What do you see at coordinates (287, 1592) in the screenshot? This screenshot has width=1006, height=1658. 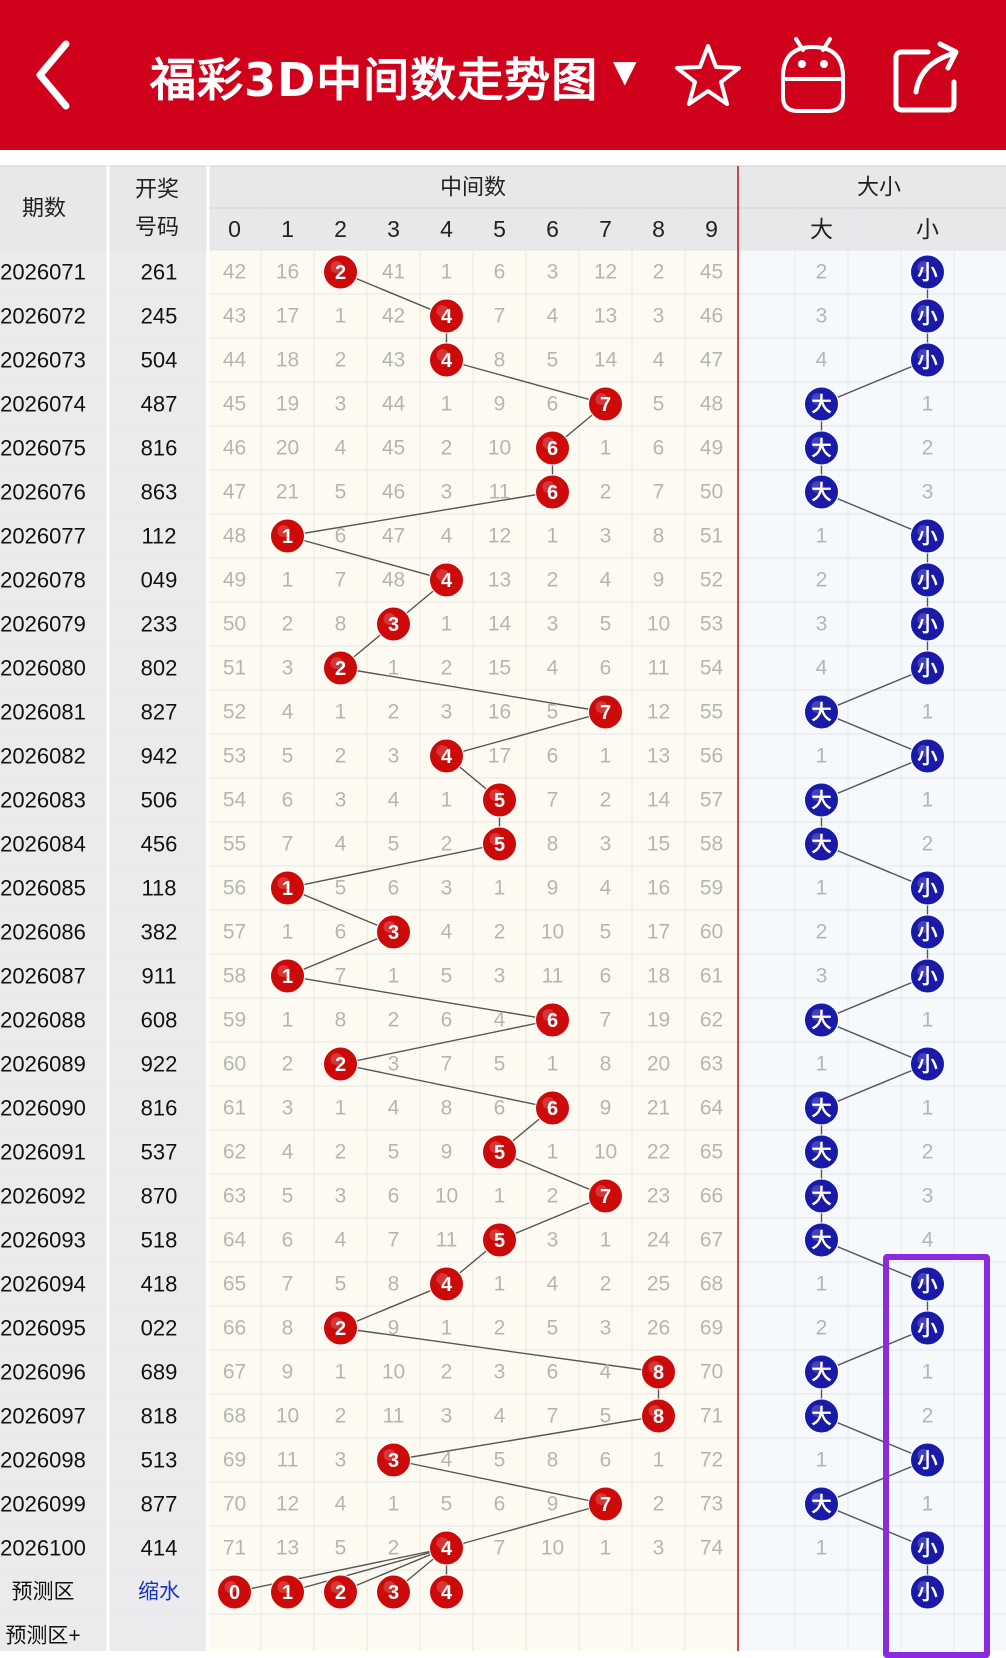 I see `predict-ball: 1` at bounding box center [287, 1592].